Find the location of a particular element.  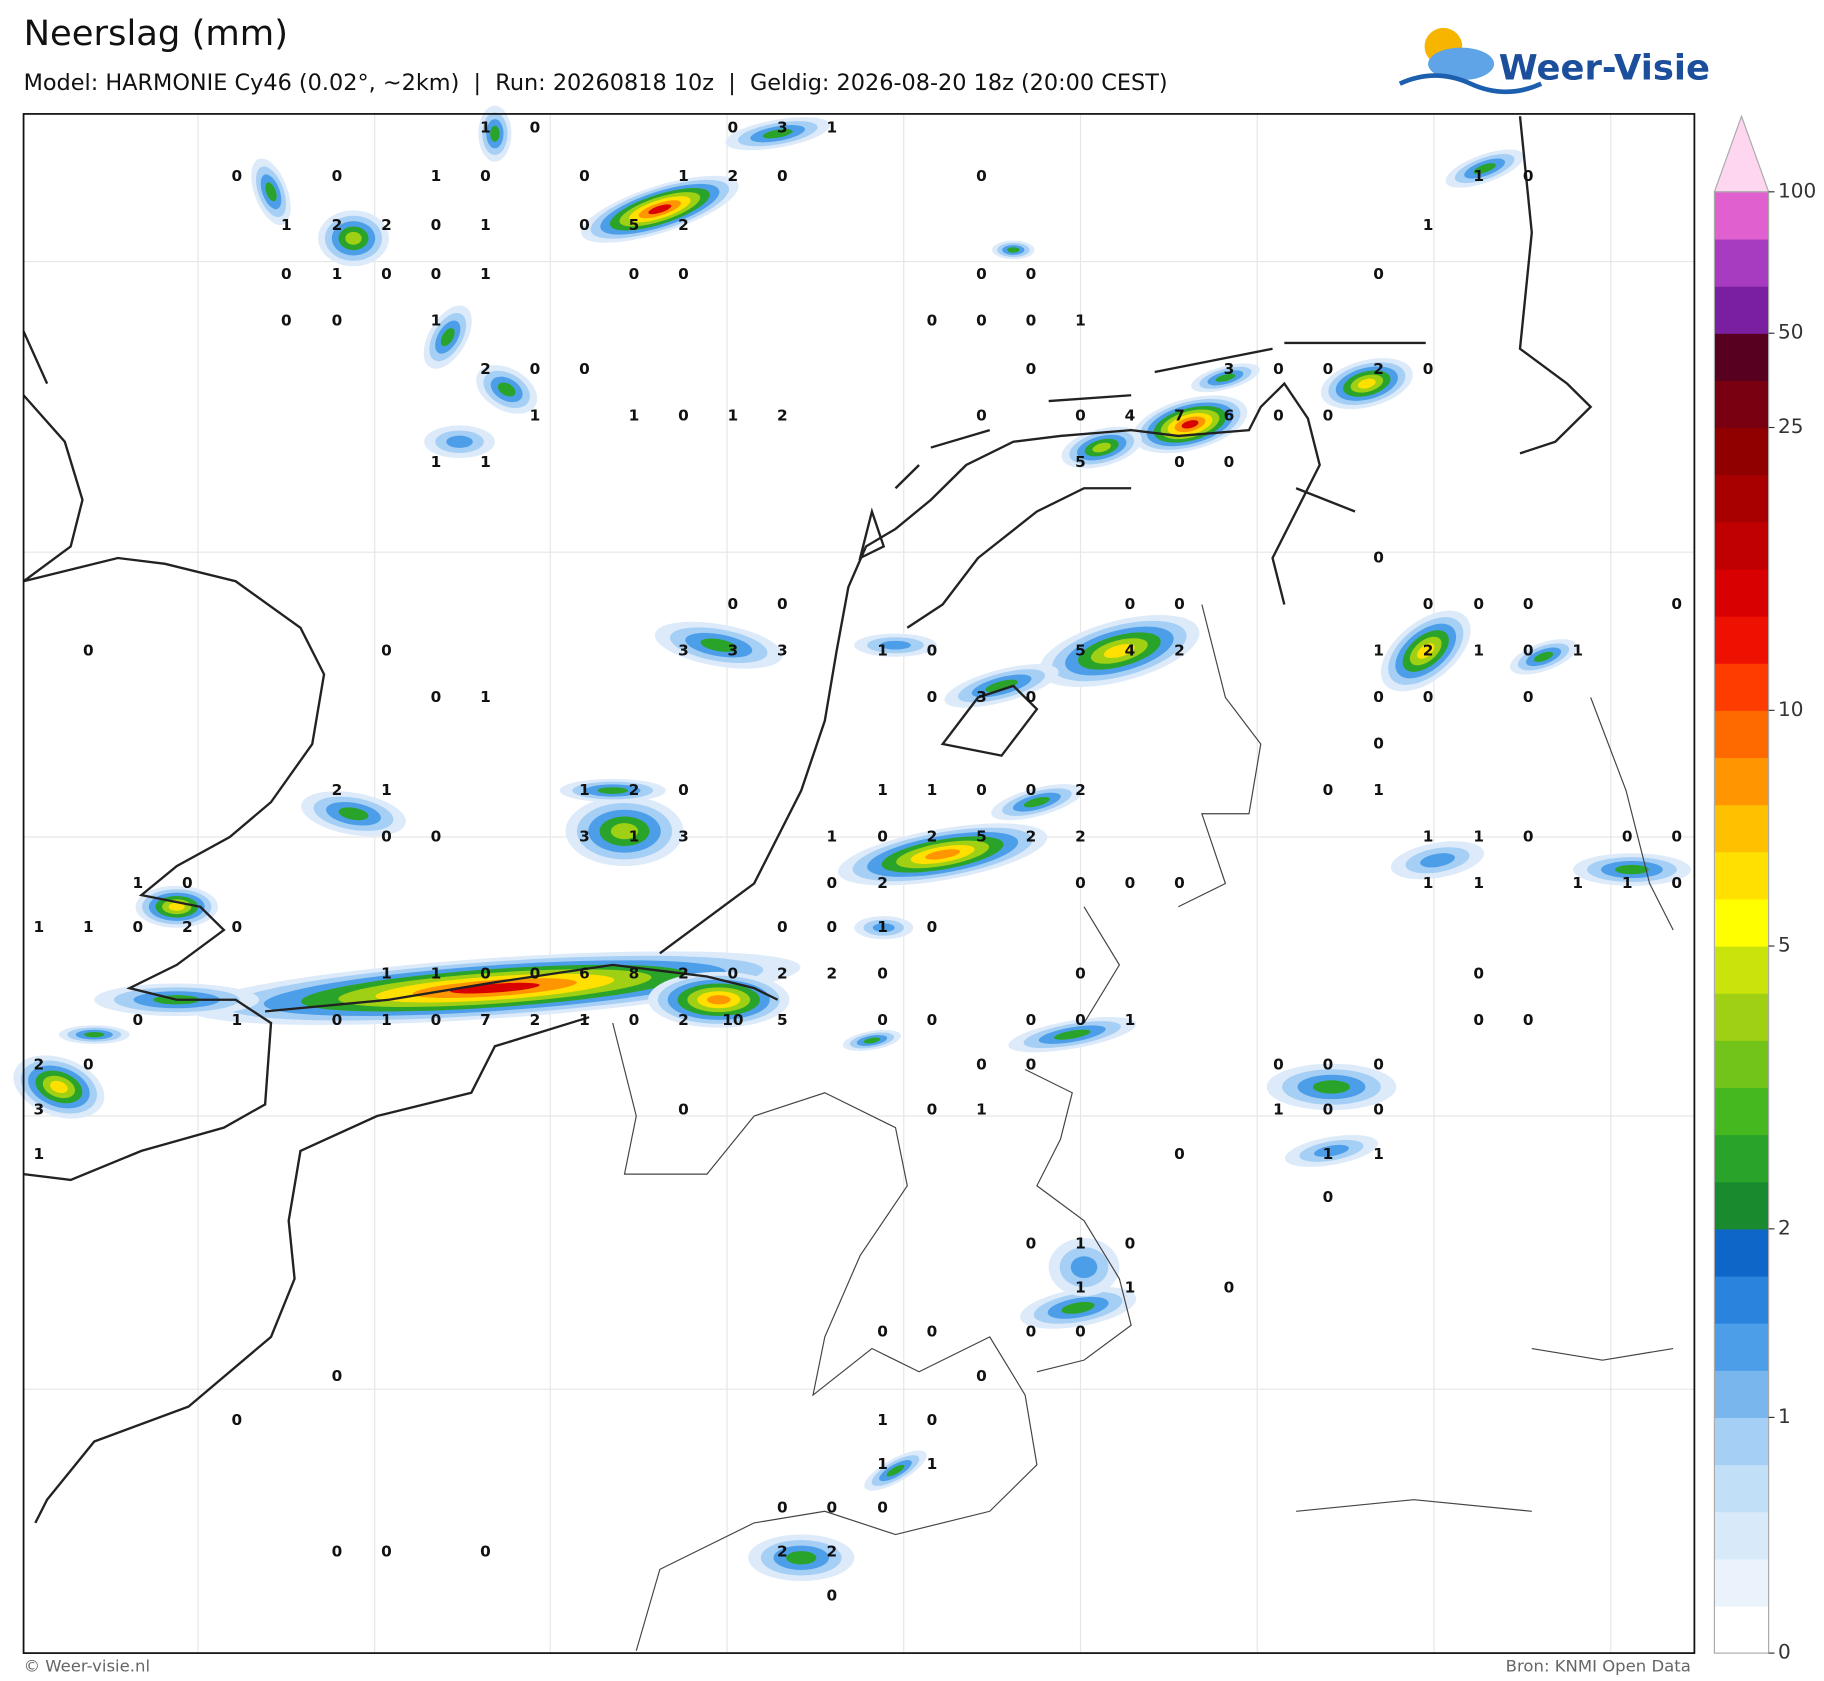

coast-england is located at coordinates (174, 756).